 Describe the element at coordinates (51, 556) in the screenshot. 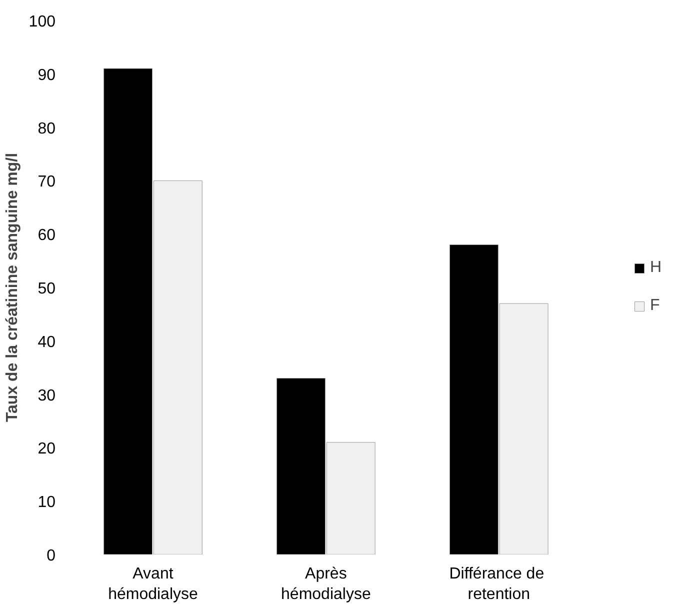

I see `y-tick-label: 0` at that location.